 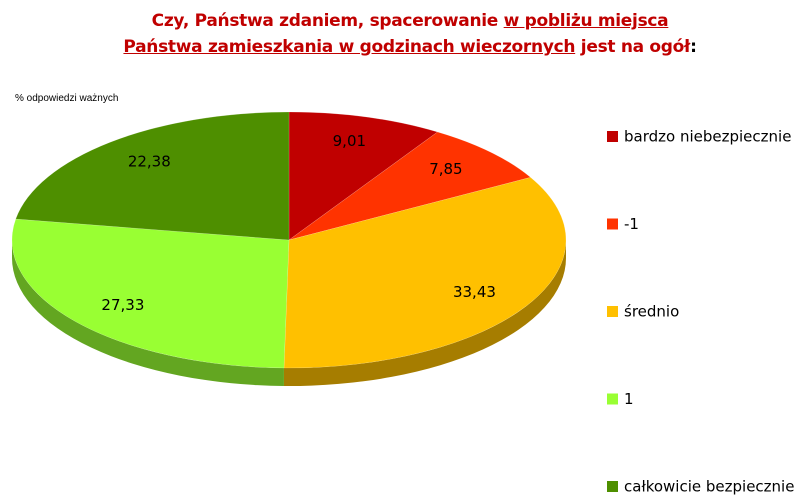 I want to click on legend-label: 1, so click(x=629, y=399).